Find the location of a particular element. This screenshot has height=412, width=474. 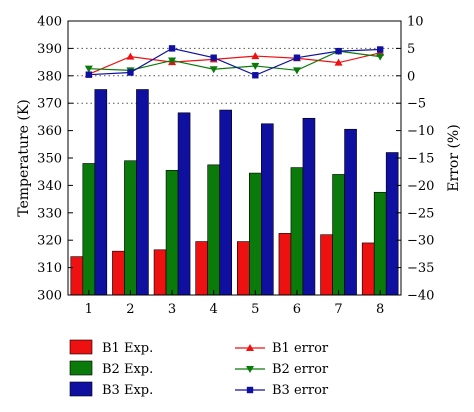

legend-swatch-b2 is located at coordinates (81, 368).